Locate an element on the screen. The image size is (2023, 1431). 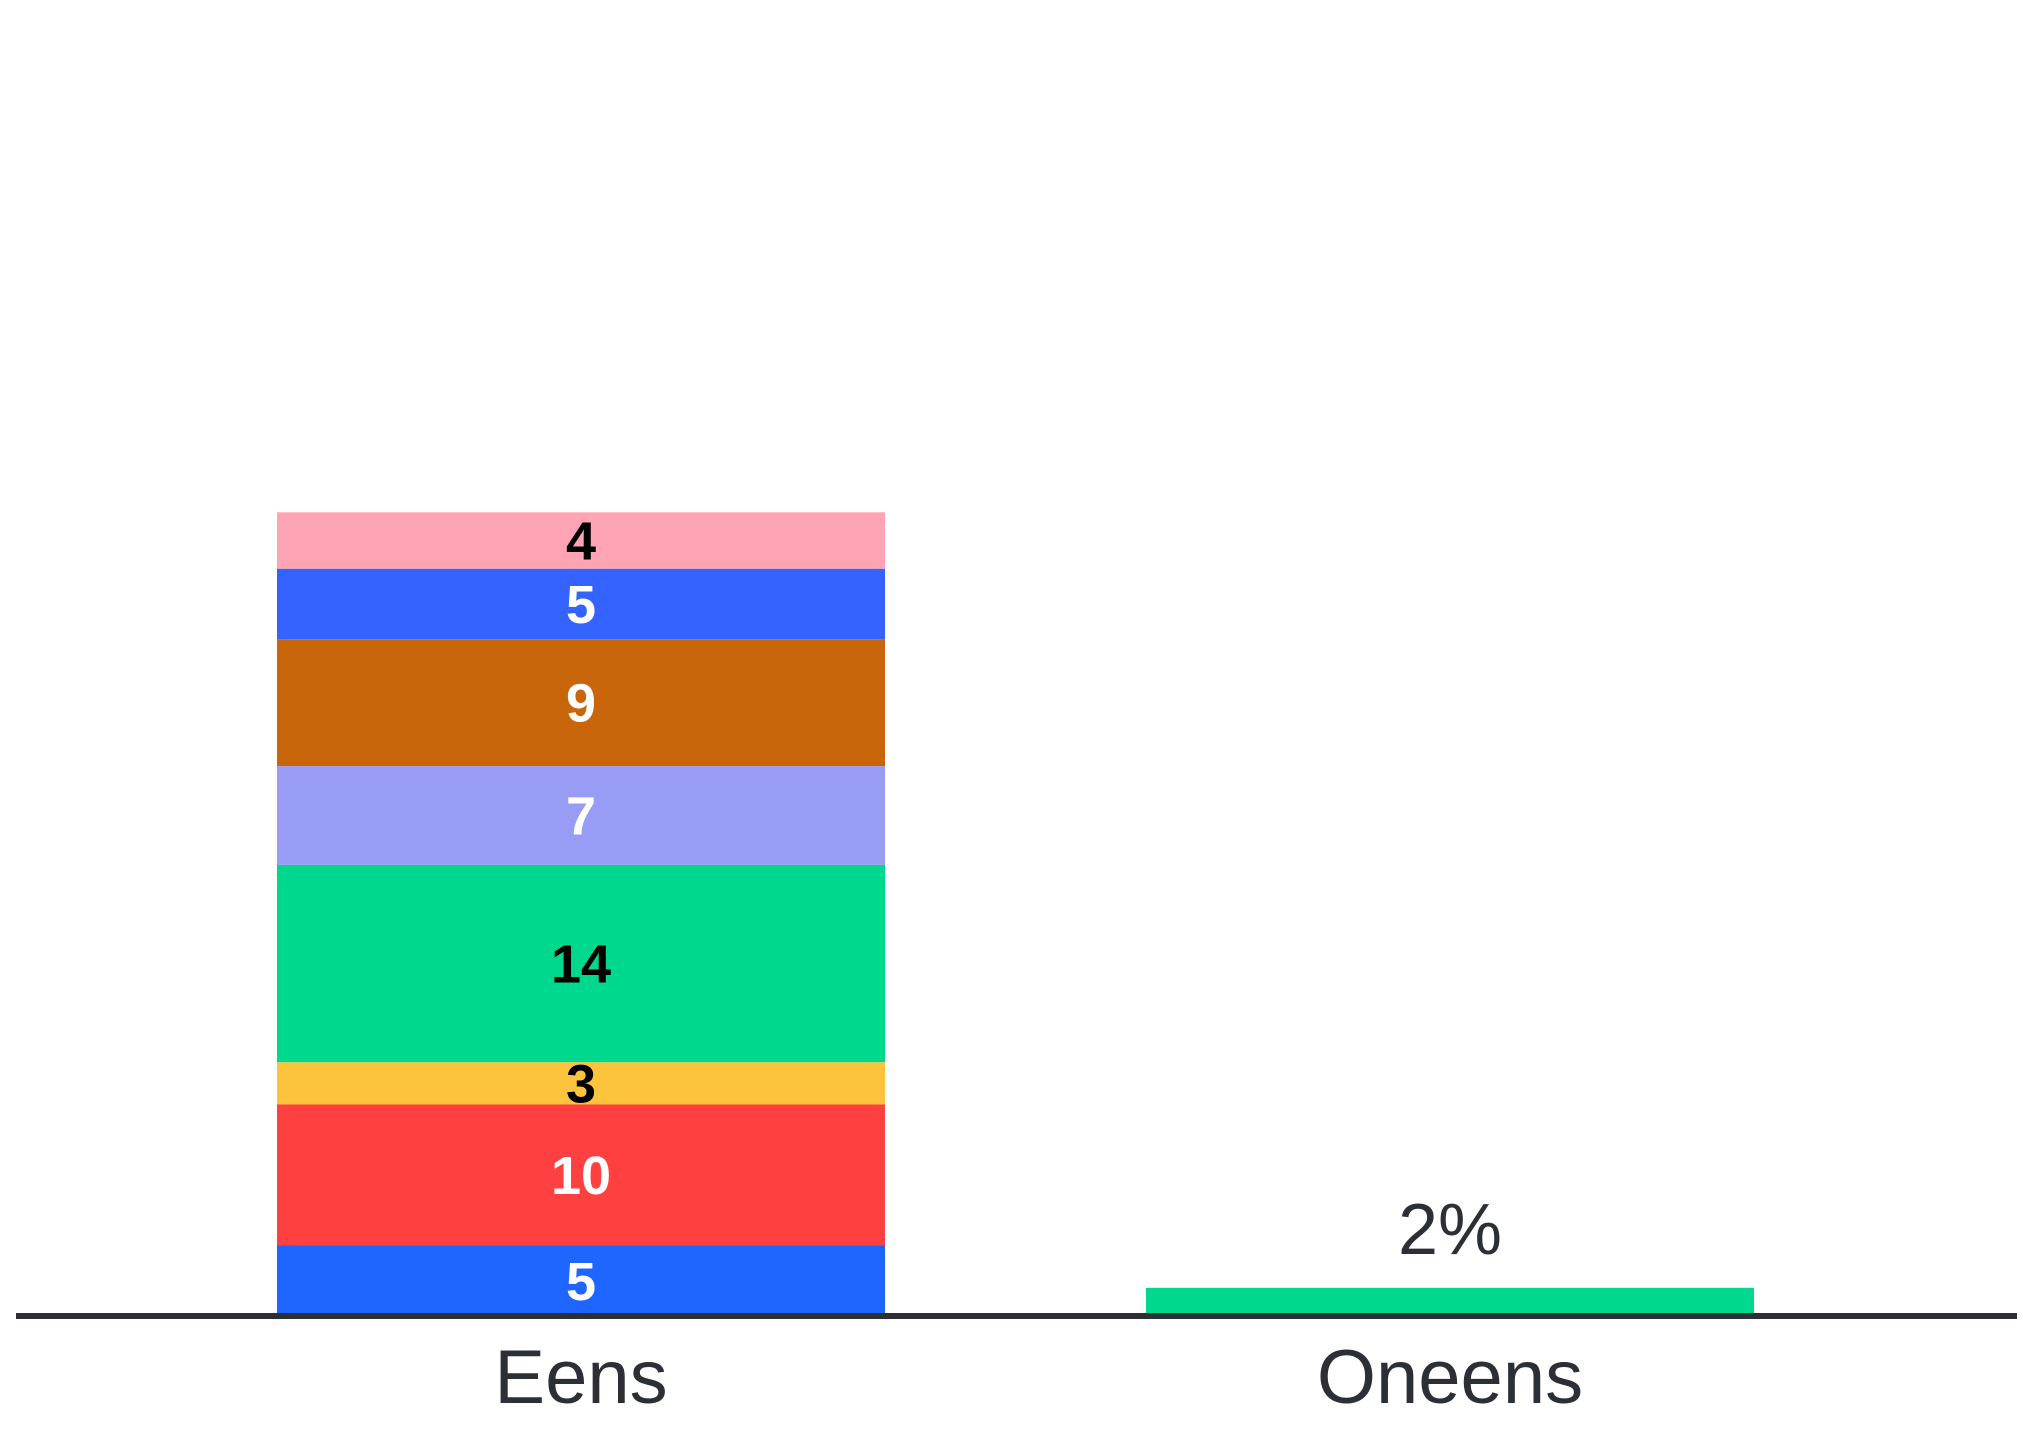
segment-label-eens-8: 4 is located at coordinates (581, 542).